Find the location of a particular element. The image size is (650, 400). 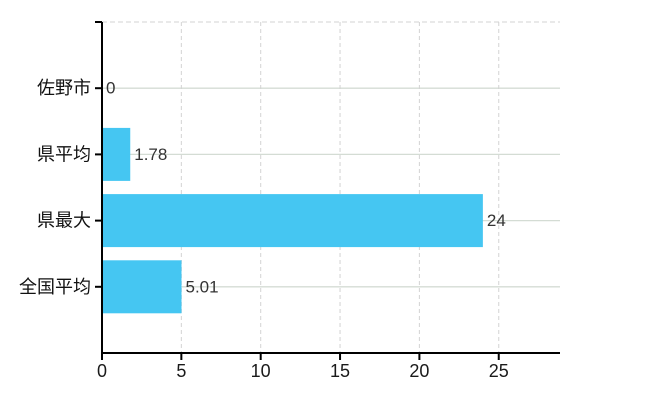

bar-value-label: 1.78 is located at coordinates (150, 154).